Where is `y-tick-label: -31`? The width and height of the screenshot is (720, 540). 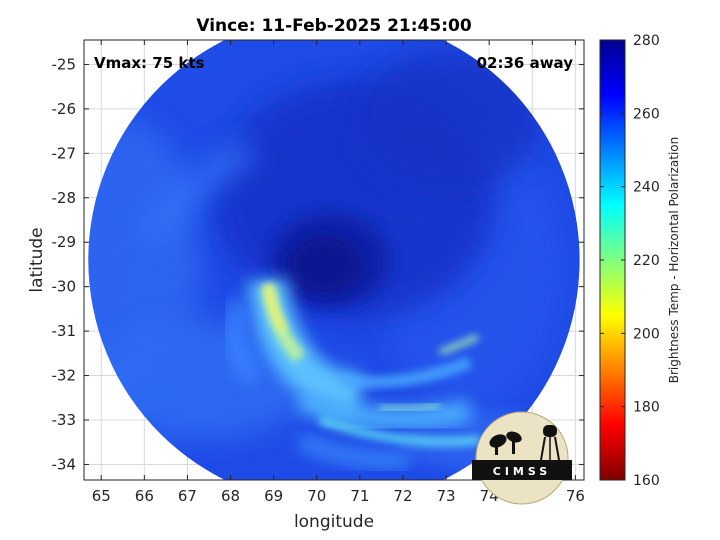 y-tick-label: -31 is located at coordinates (64, 331).